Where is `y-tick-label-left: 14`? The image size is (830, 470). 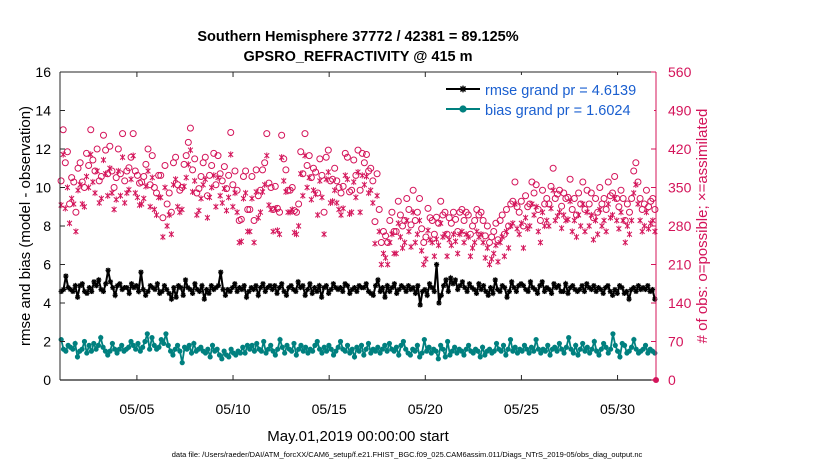 y-tick-label-left: 14 is located at coordinates (43, 111).